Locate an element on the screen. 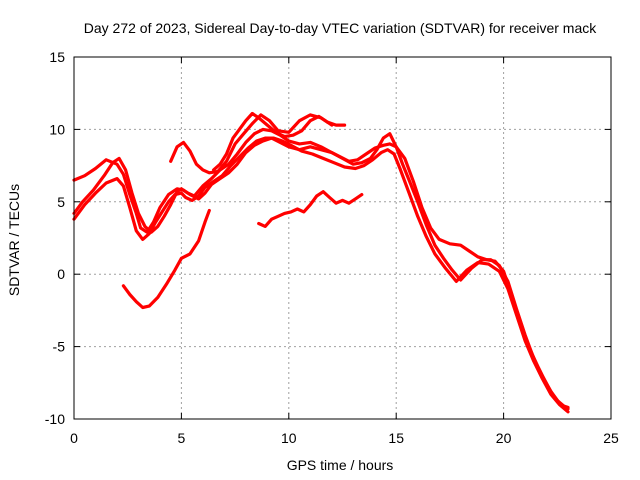  y-tick-label: -5 is located at coordinates (59, 347).